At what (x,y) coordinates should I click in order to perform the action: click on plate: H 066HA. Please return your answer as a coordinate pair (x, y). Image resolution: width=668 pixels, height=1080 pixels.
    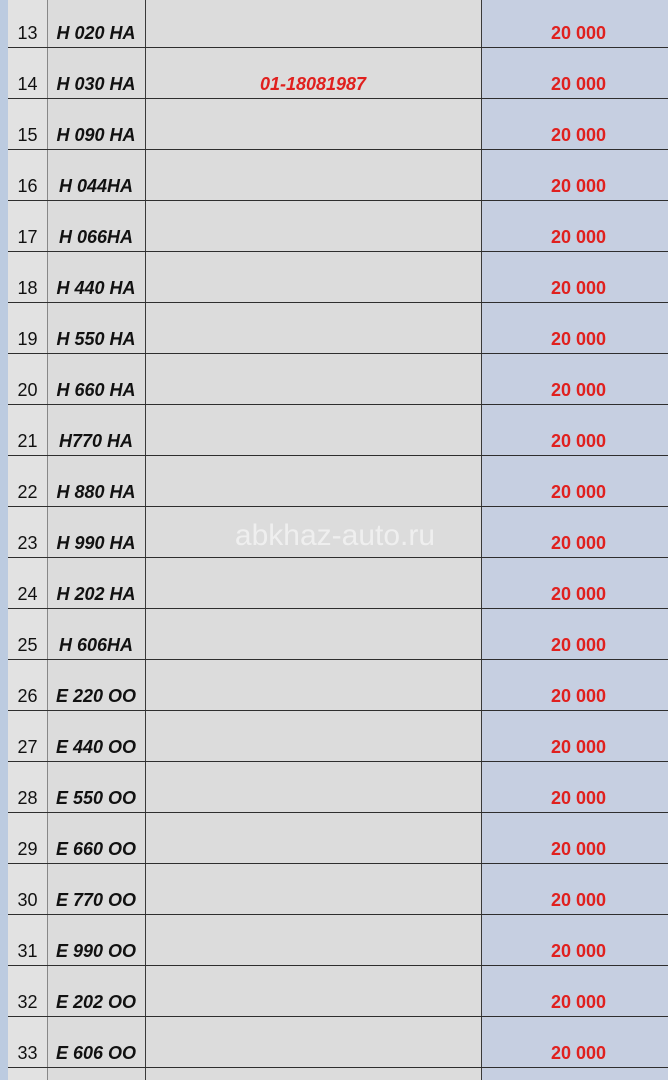
    Looking at the image, I should click on (96, 237).